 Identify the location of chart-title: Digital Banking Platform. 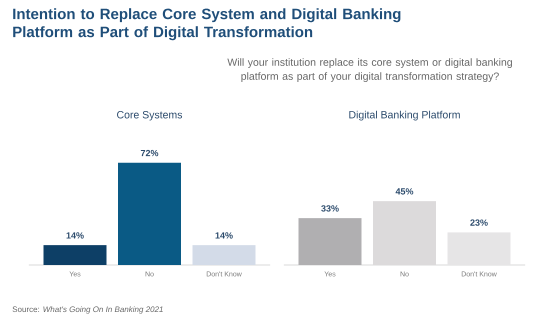
(404, 115).